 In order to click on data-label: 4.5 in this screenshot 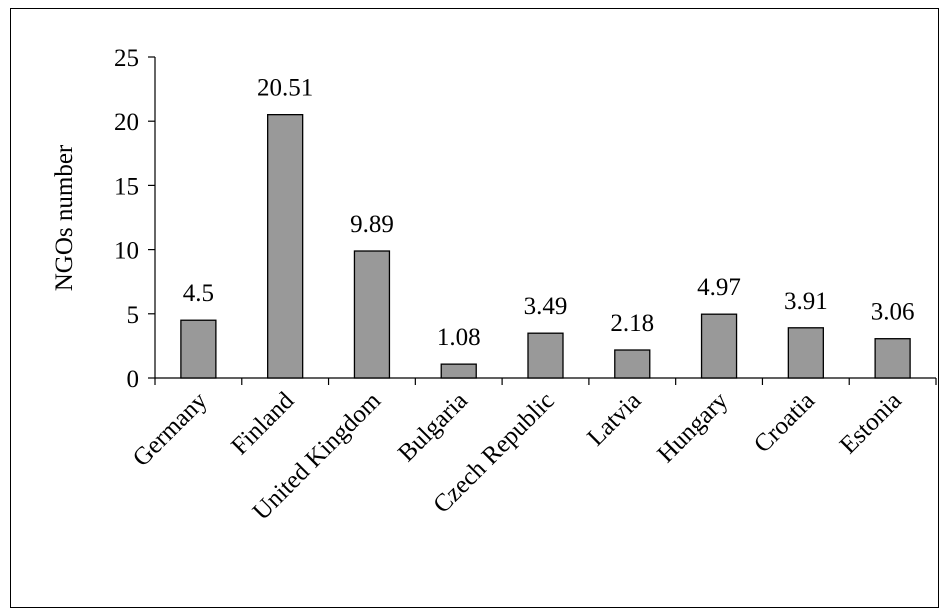, I will do `click(198, 293)`.